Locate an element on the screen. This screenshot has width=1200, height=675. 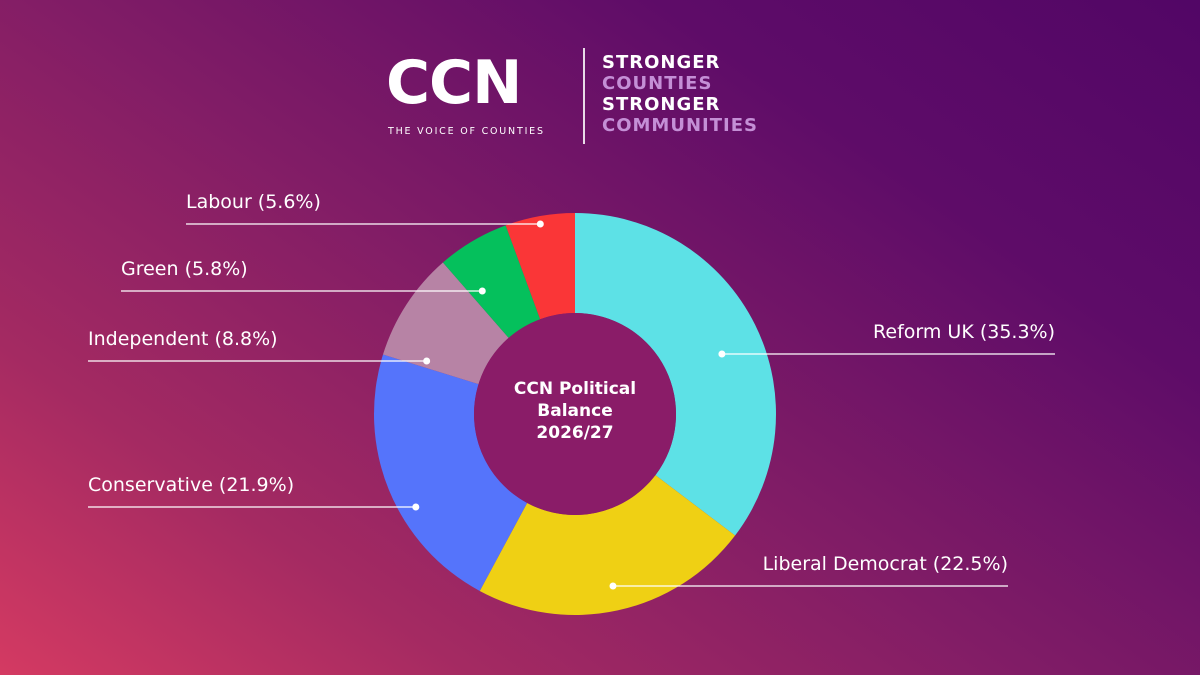
leader-dot-liberal-democrat is located at coordinates (613, 586).